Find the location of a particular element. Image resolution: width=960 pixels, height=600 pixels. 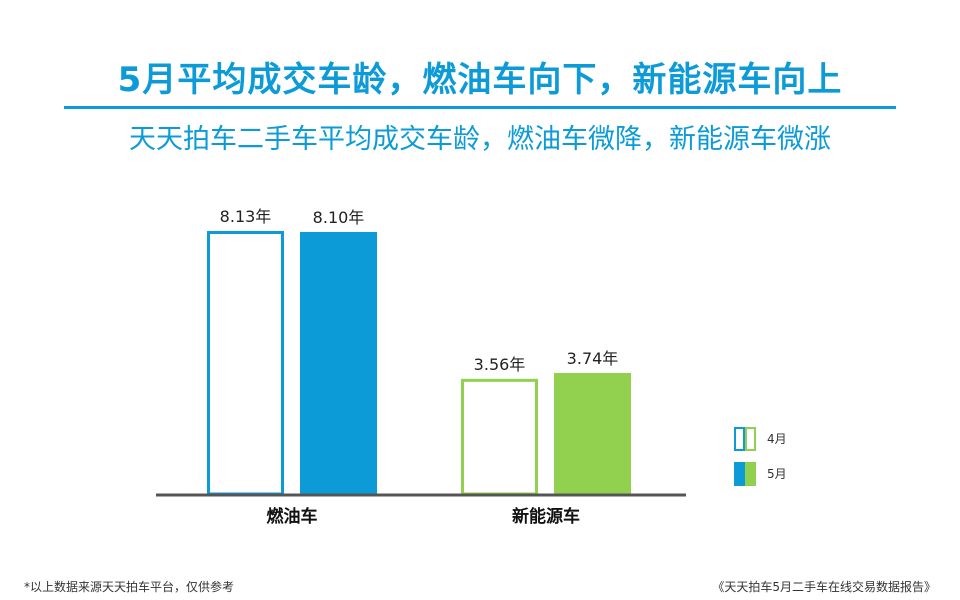

legend-label: 5月 is located at coordinates (777, 474).